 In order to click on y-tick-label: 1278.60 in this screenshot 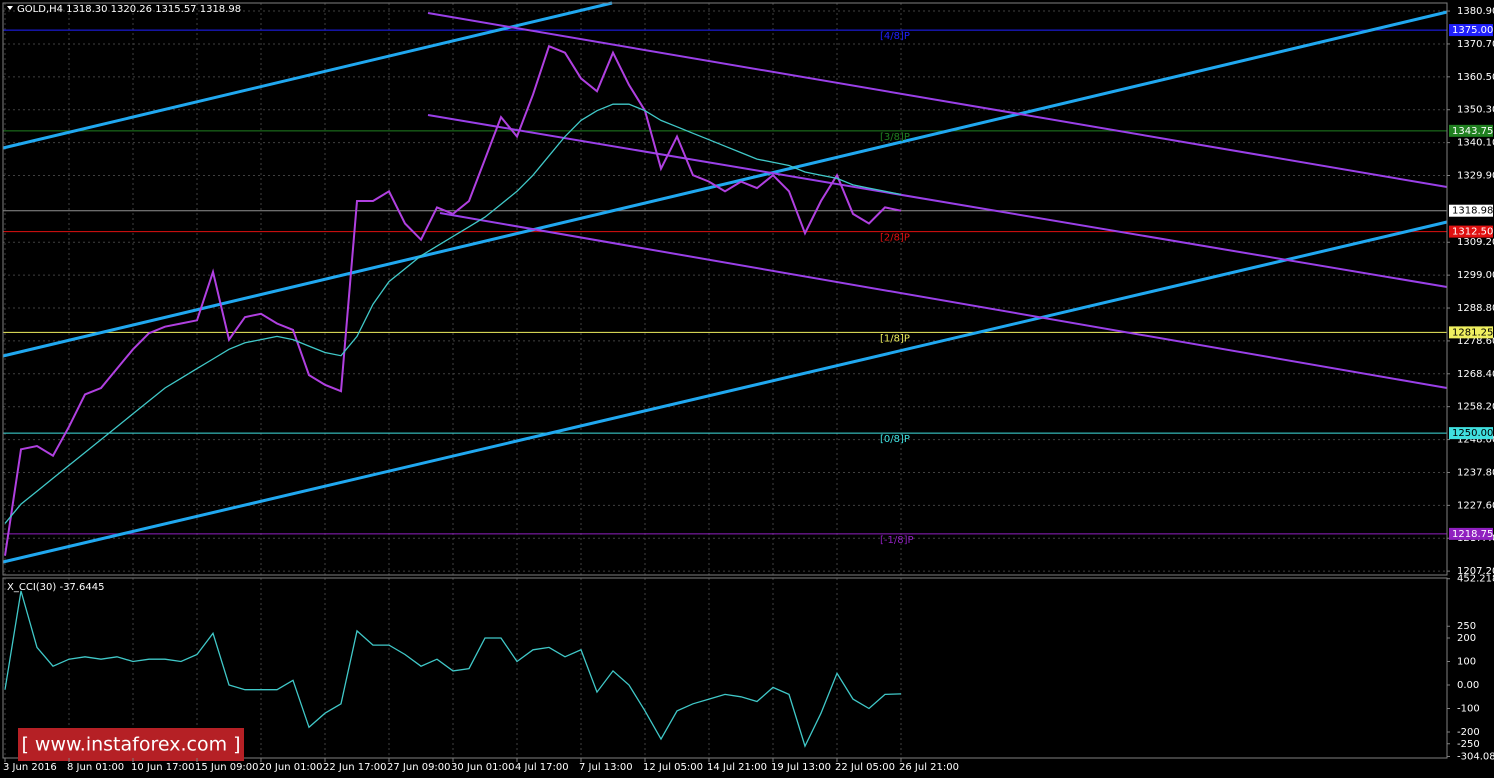, I will do `click(1475, 341)`.